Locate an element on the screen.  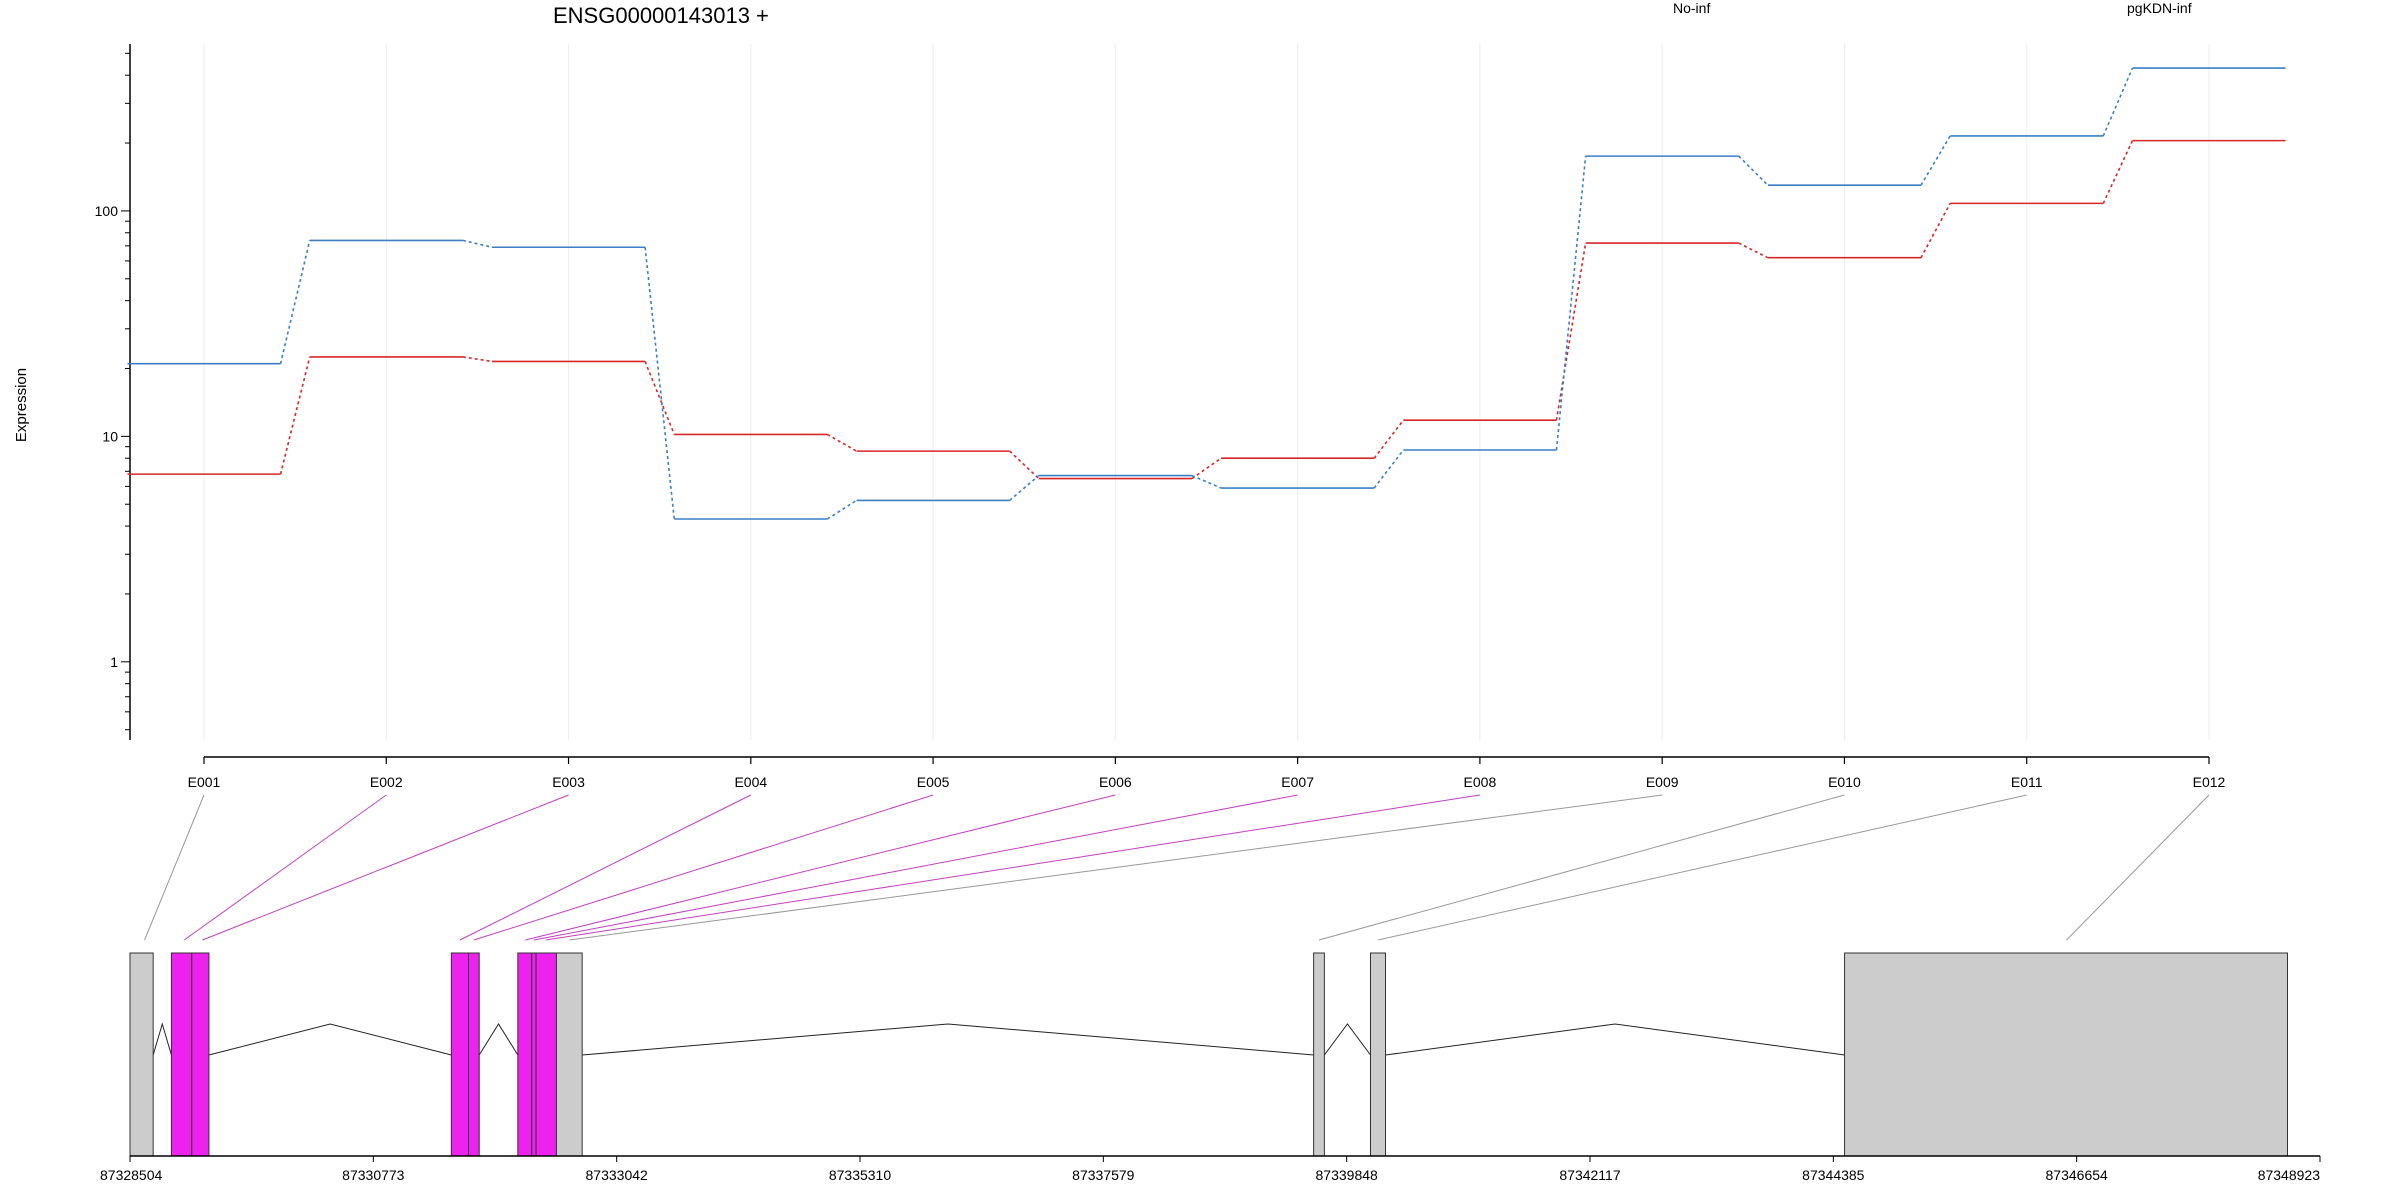
chart-title: ENSG00000143013 + is located at coordinates (661, 15).